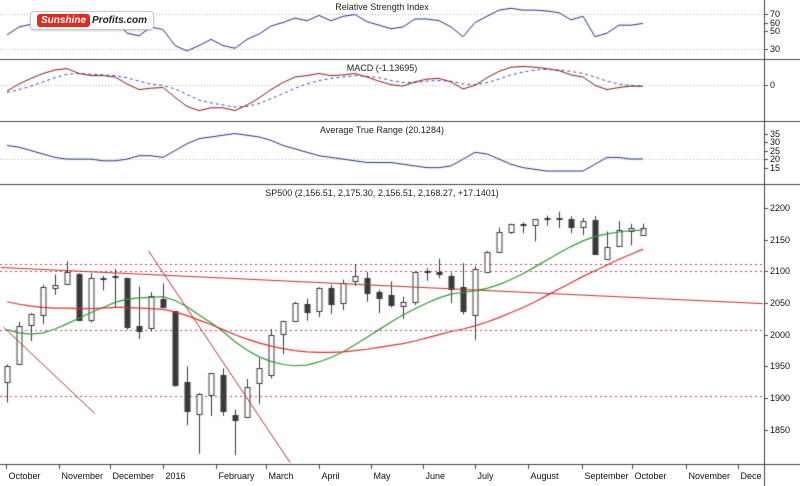 This screenshot has width=800, height=486. What do you see at coordinates (64, 20) in the screenshot?
I see `logo-sunshine-badge: Sunshine` at bounding box center [64, 20].